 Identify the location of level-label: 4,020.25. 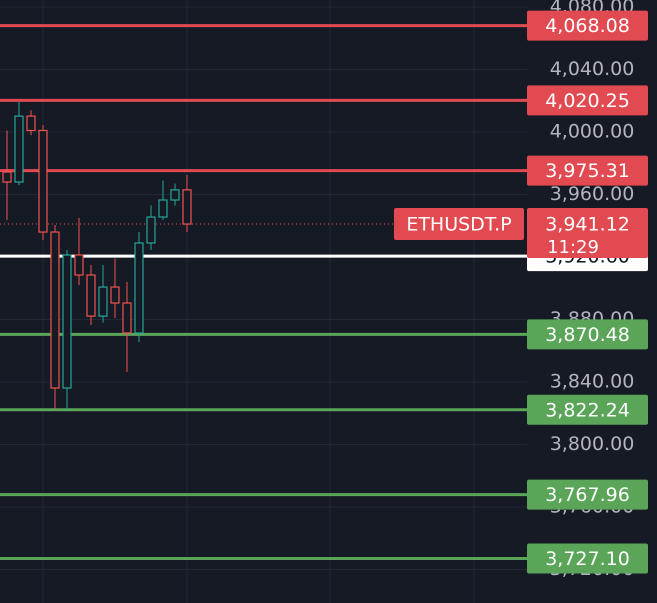
(587, 101).